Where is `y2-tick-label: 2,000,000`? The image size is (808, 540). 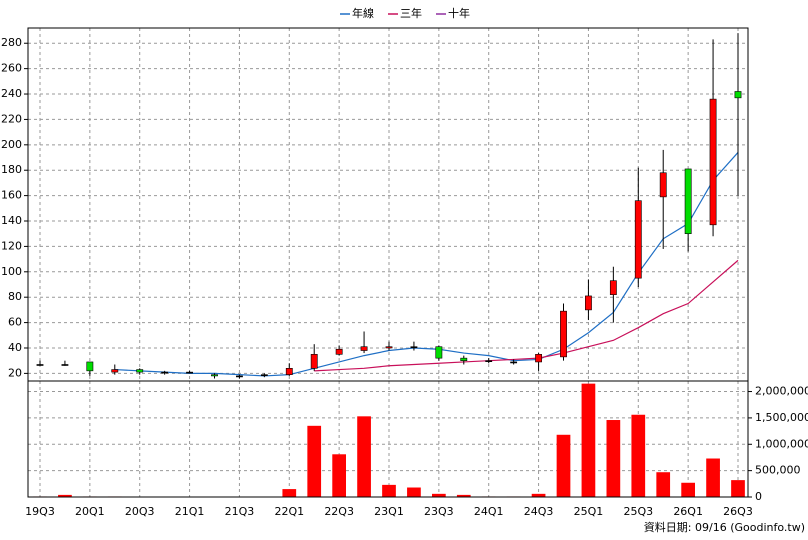
y2-tick-label: 2,000,000 is located at coordinates (781, 391).